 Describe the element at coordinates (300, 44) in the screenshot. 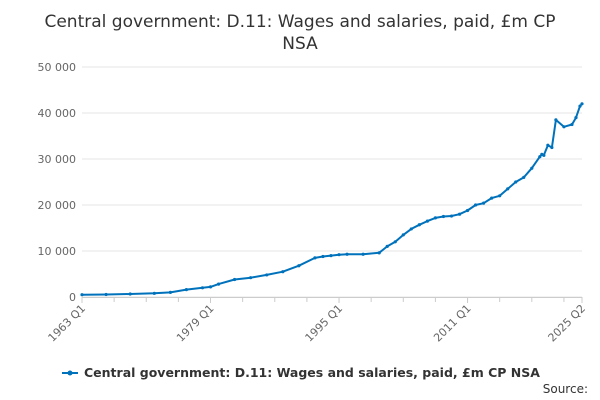

I see `chart-title-line-2: NSA` at that location.